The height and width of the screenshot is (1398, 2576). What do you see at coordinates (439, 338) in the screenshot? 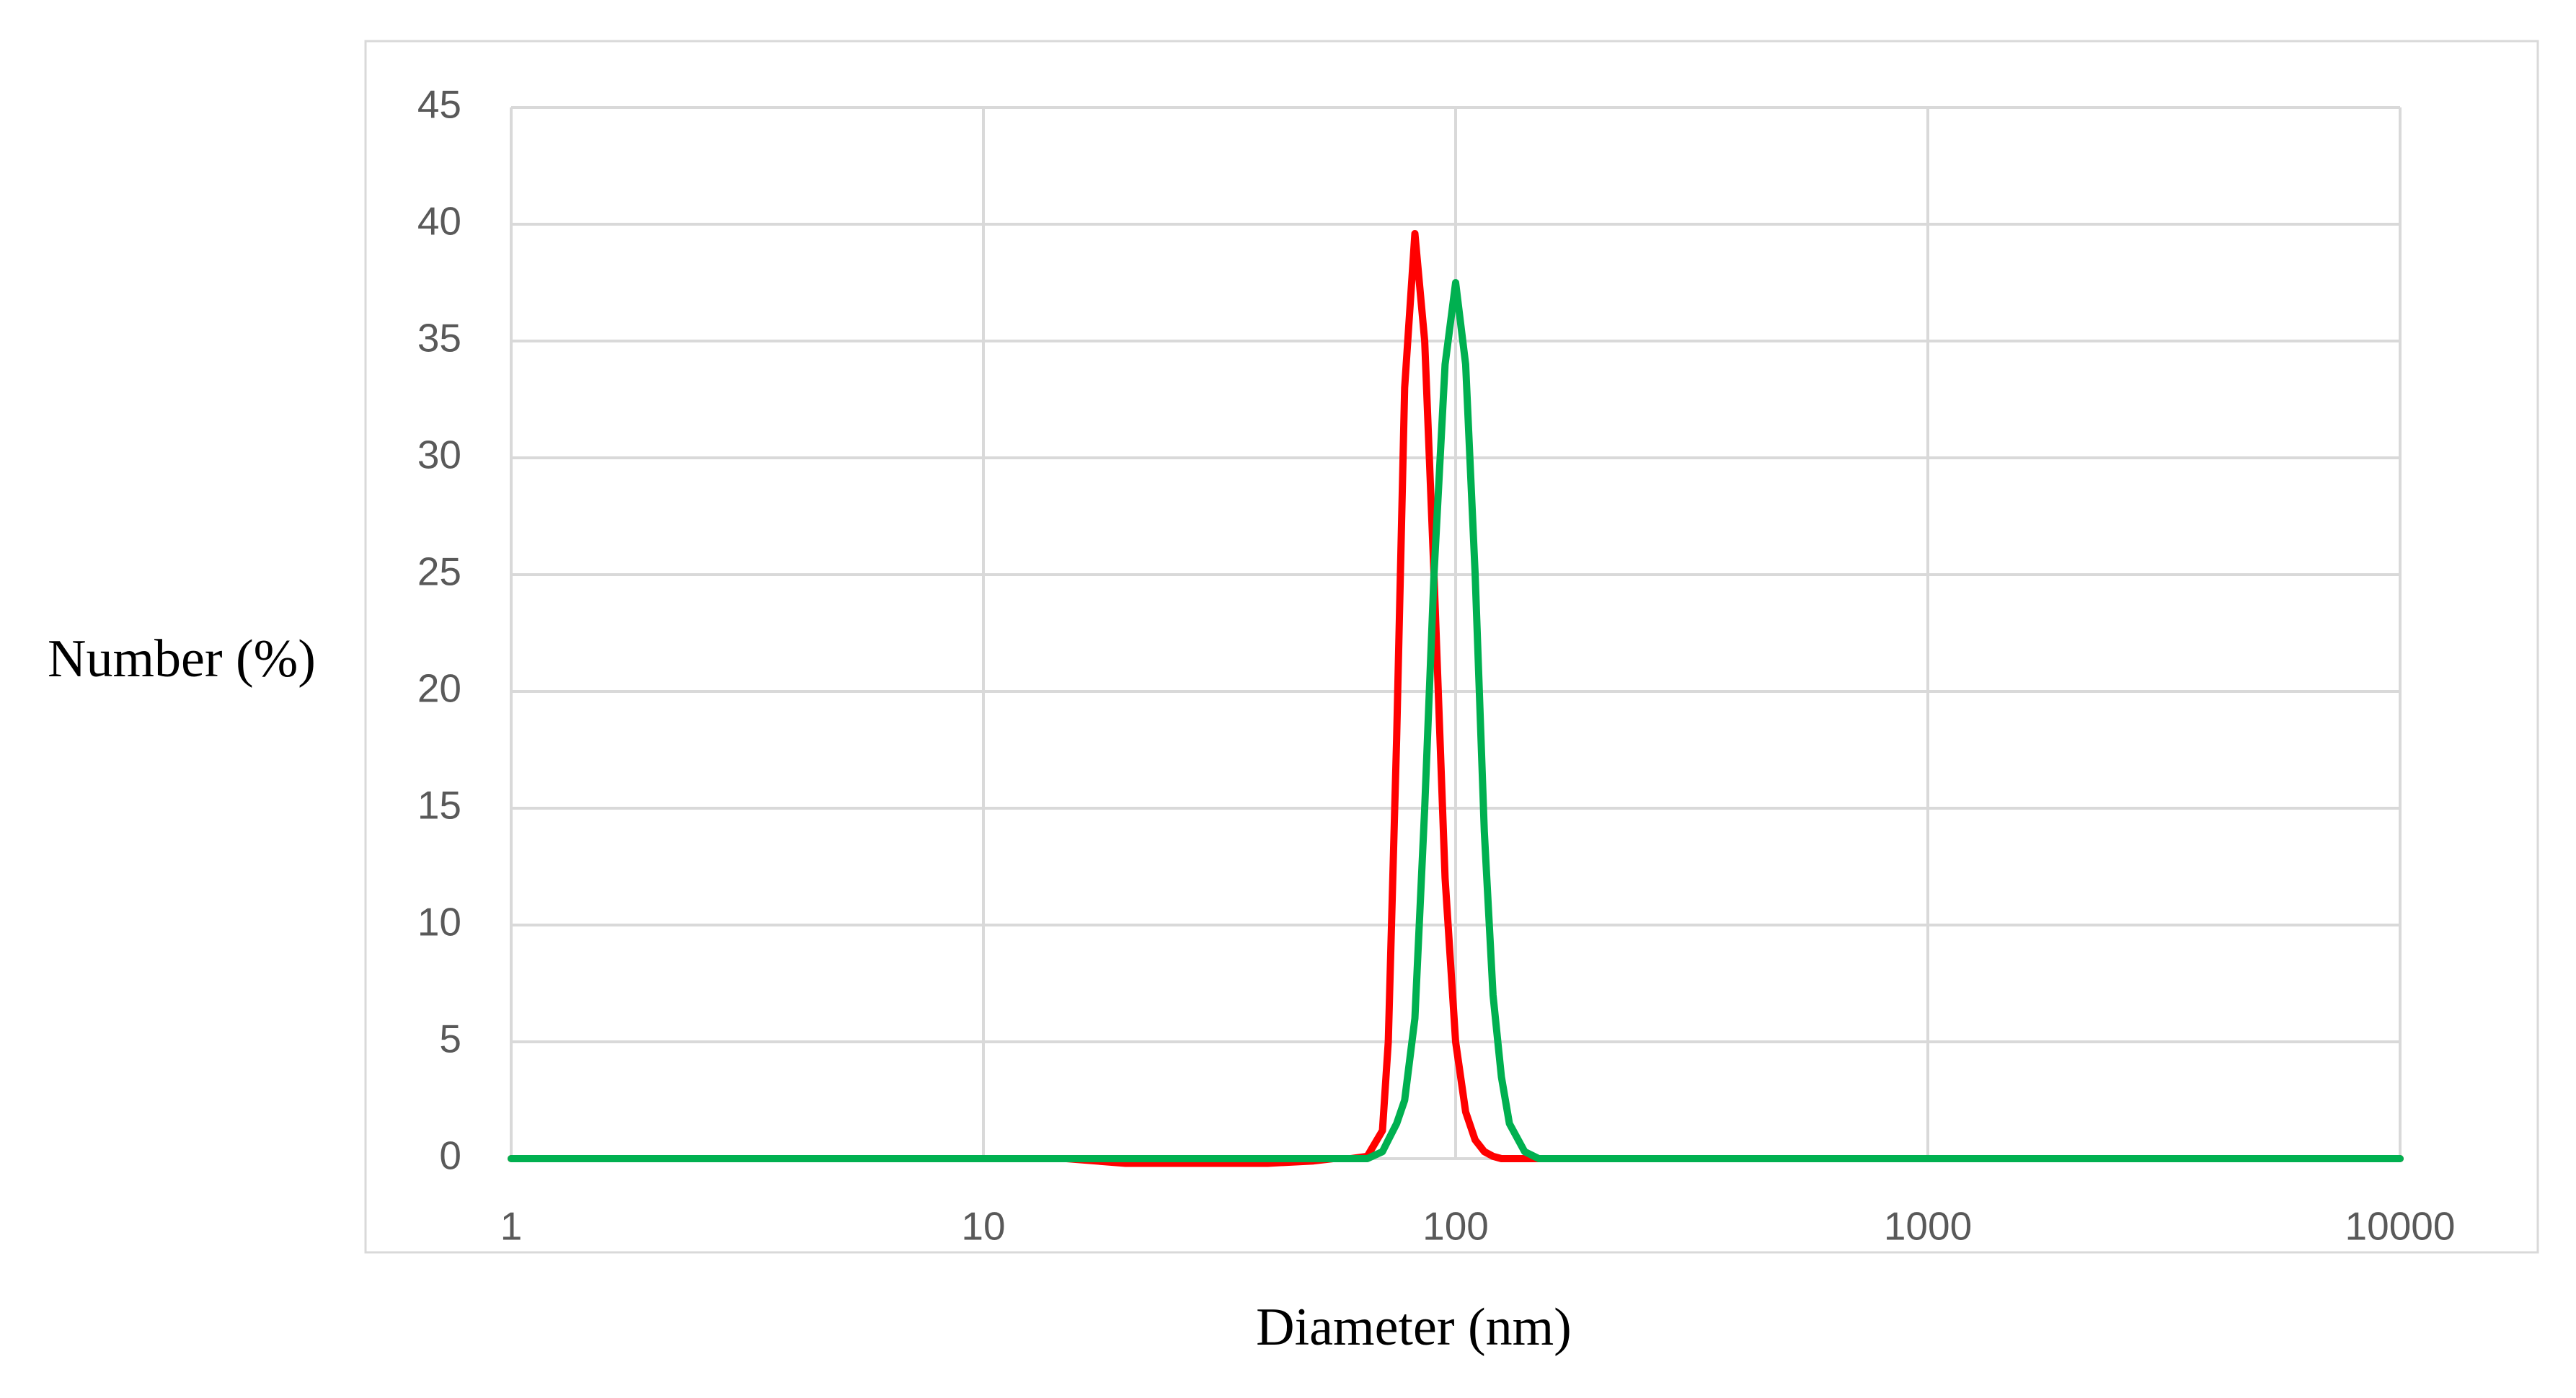
I see `y-tick-label: 35` at bounding box center [439, 338].